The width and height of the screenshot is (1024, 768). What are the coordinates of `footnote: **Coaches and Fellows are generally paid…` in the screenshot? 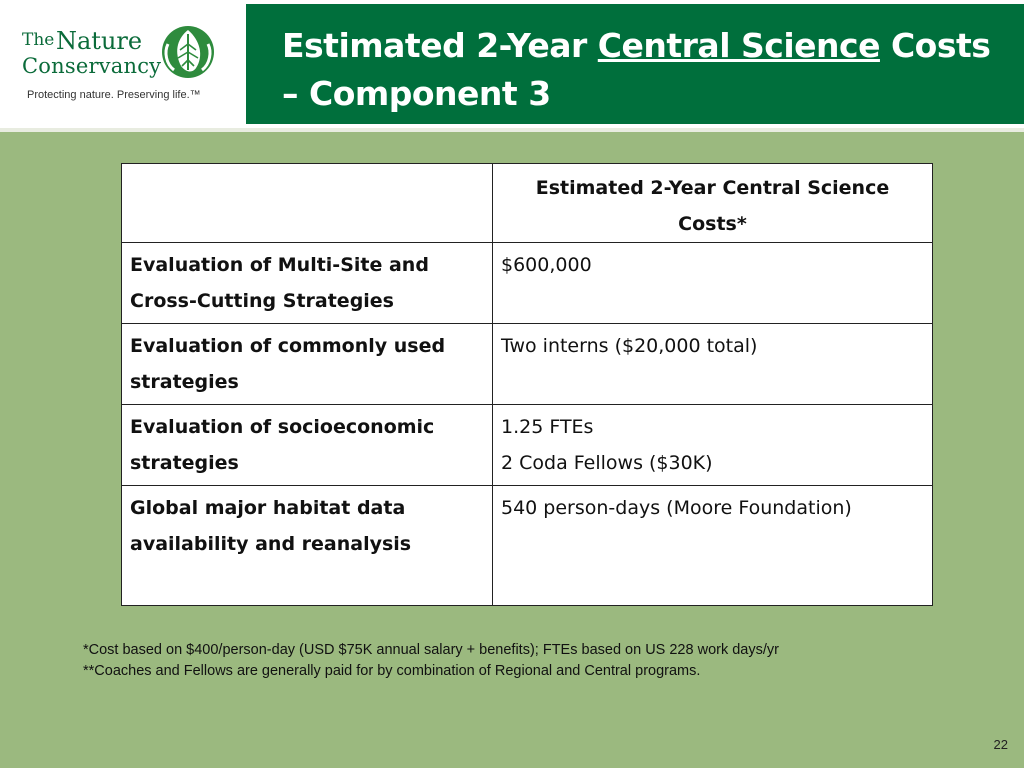 It's located at (392, 671).